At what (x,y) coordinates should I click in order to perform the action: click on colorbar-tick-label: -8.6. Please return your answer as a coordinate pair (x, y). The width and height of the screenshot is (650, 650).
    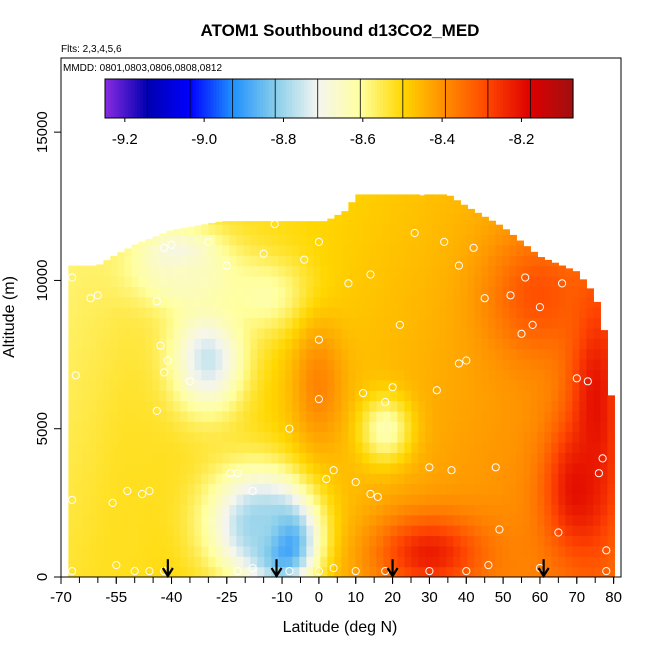
    Looking at the image, I should click on (363, 139).